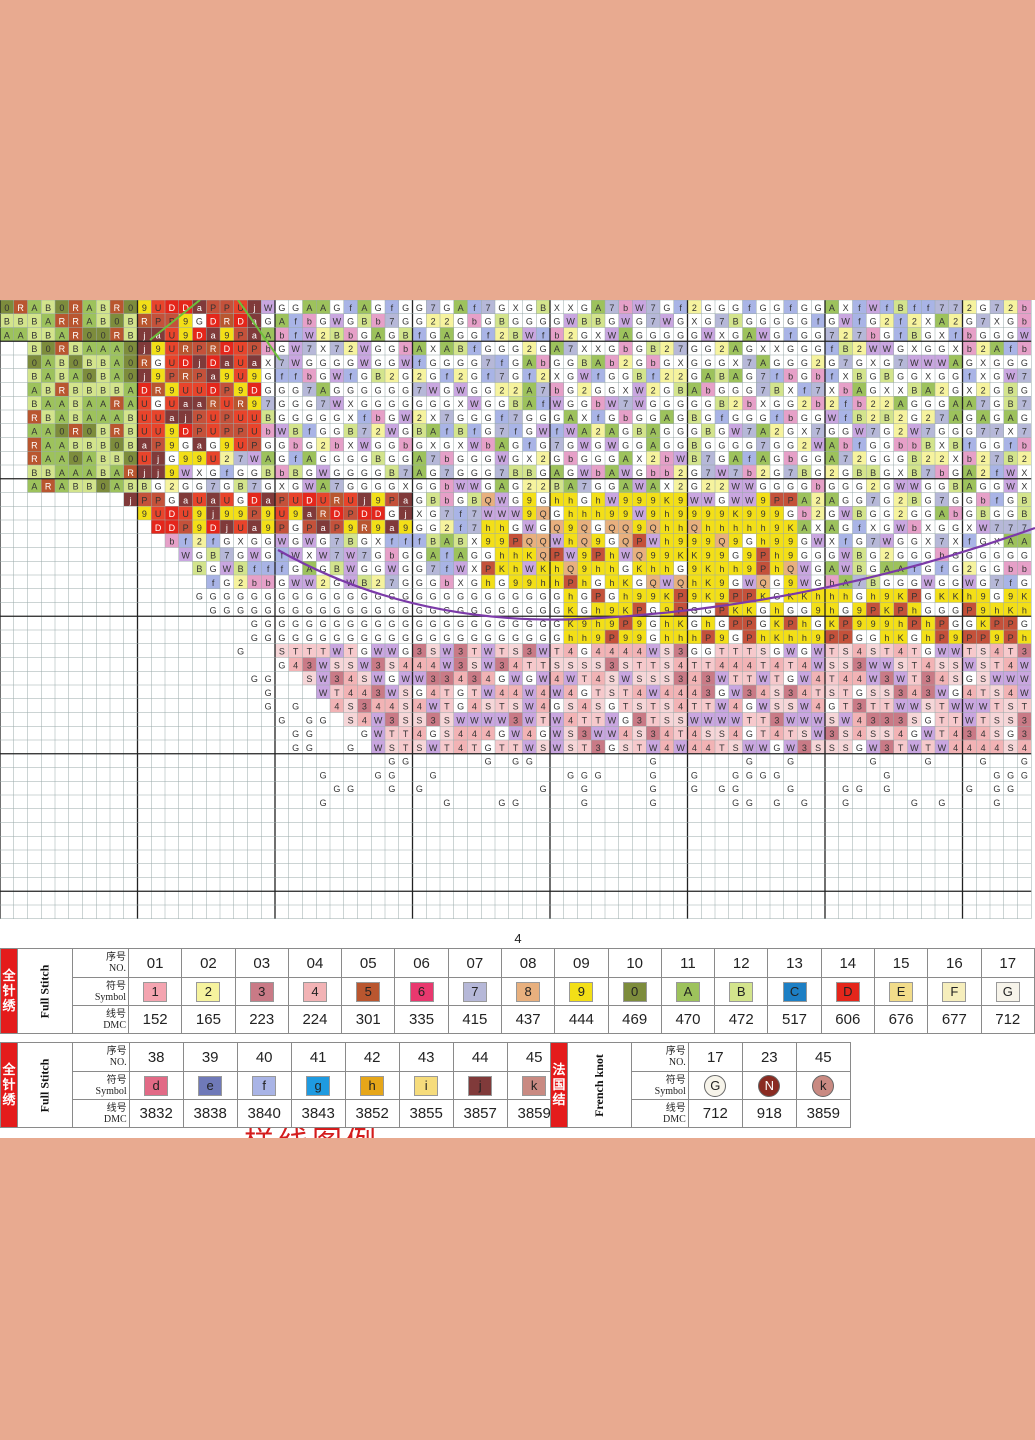 This screenshot has width=1035, height=1440. Describe the element at coordinates (736, 624) in the screenshot. I see `stitch-symbol: P` at that location.